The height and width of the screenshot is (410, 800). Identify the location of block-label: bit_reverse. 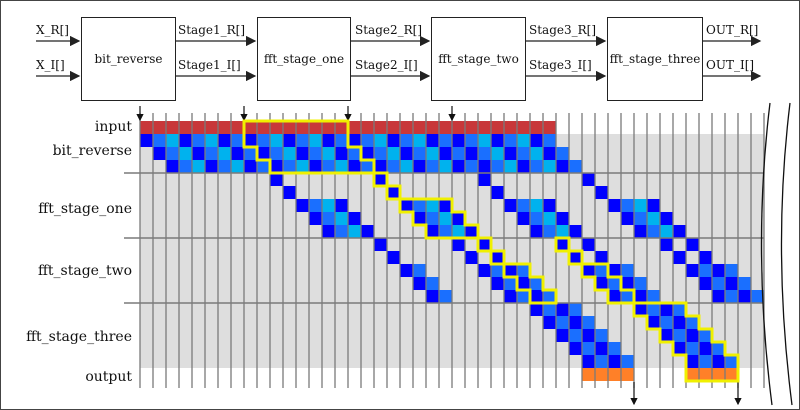
(128, 59).